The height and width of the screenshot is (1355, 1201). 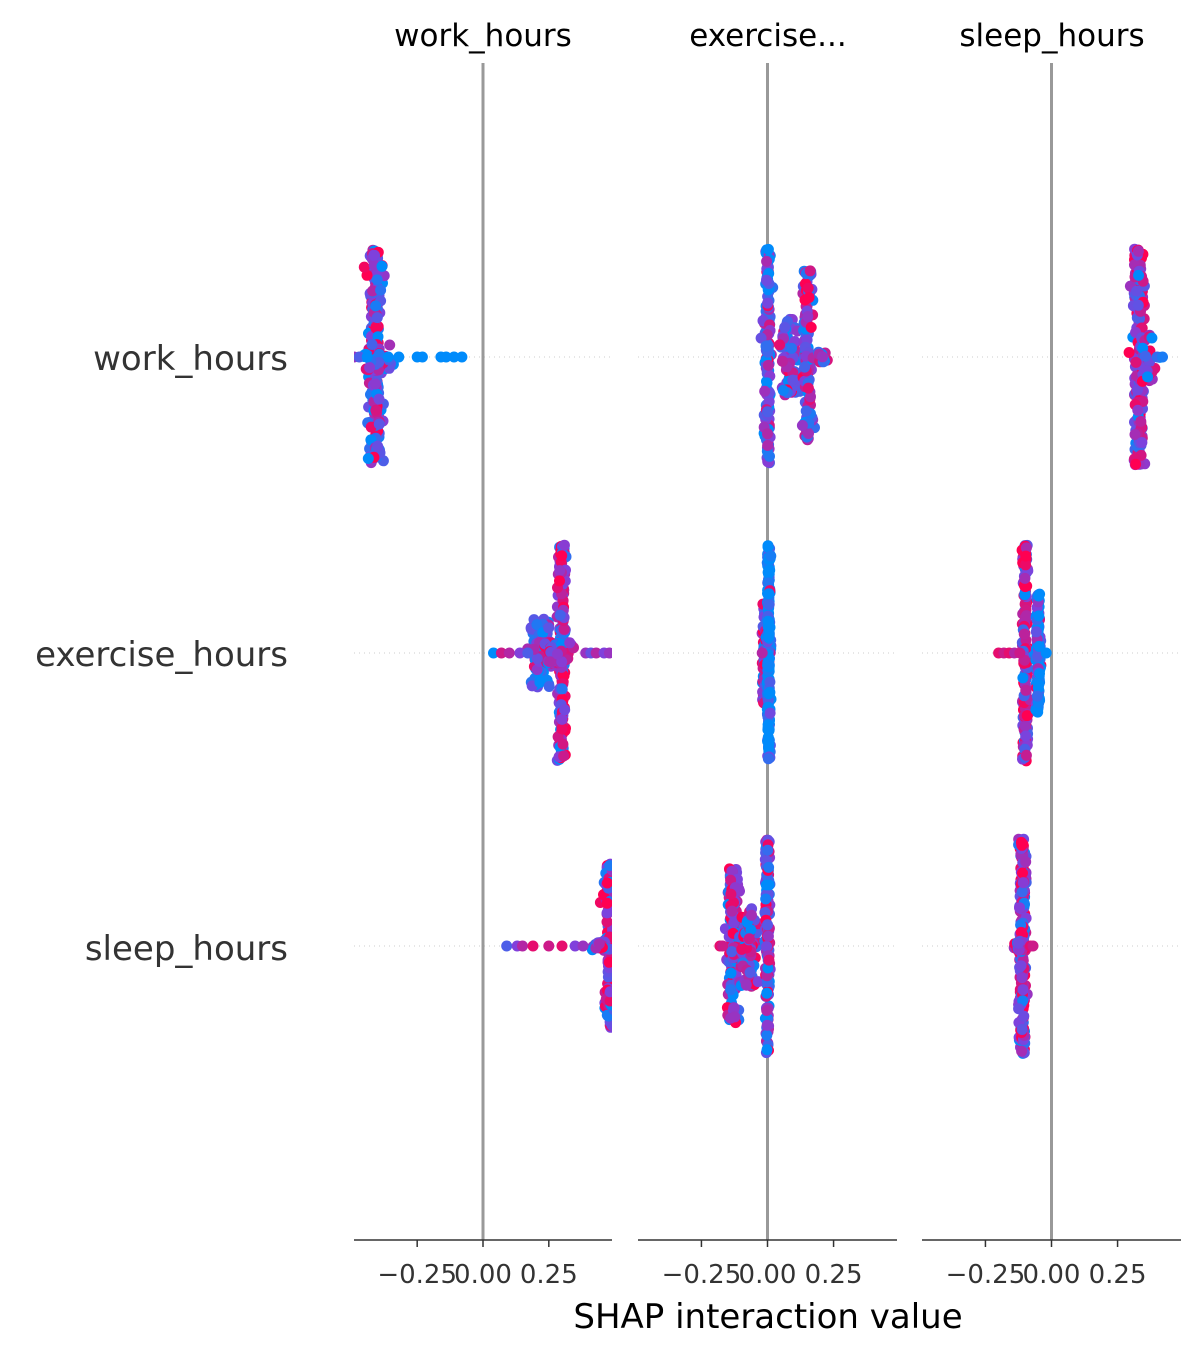 I want to click on interaction-cell-exercise_hours-work_hours, so click(x=550, y=652).